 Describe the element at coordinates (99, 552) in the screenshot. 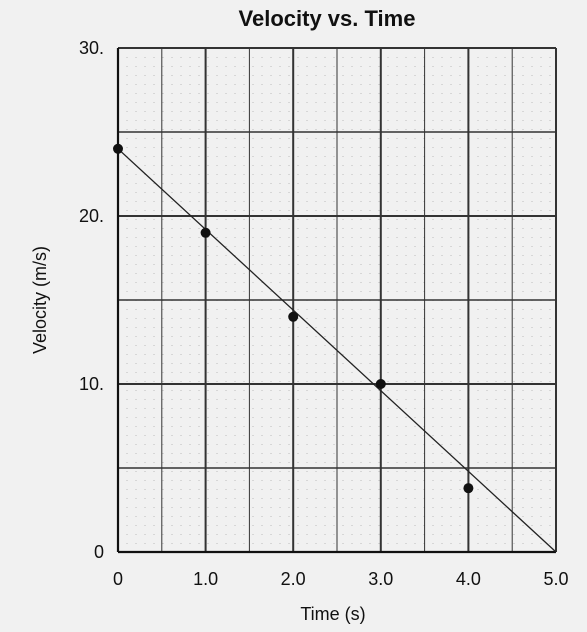

I see `y-tick-label: 0` at that location.